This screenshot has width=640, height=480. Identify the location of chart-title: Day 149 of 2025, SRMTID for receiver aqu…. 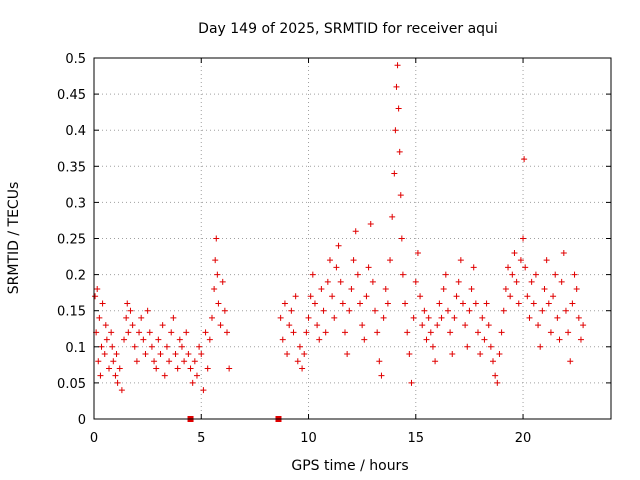
(348, 29).